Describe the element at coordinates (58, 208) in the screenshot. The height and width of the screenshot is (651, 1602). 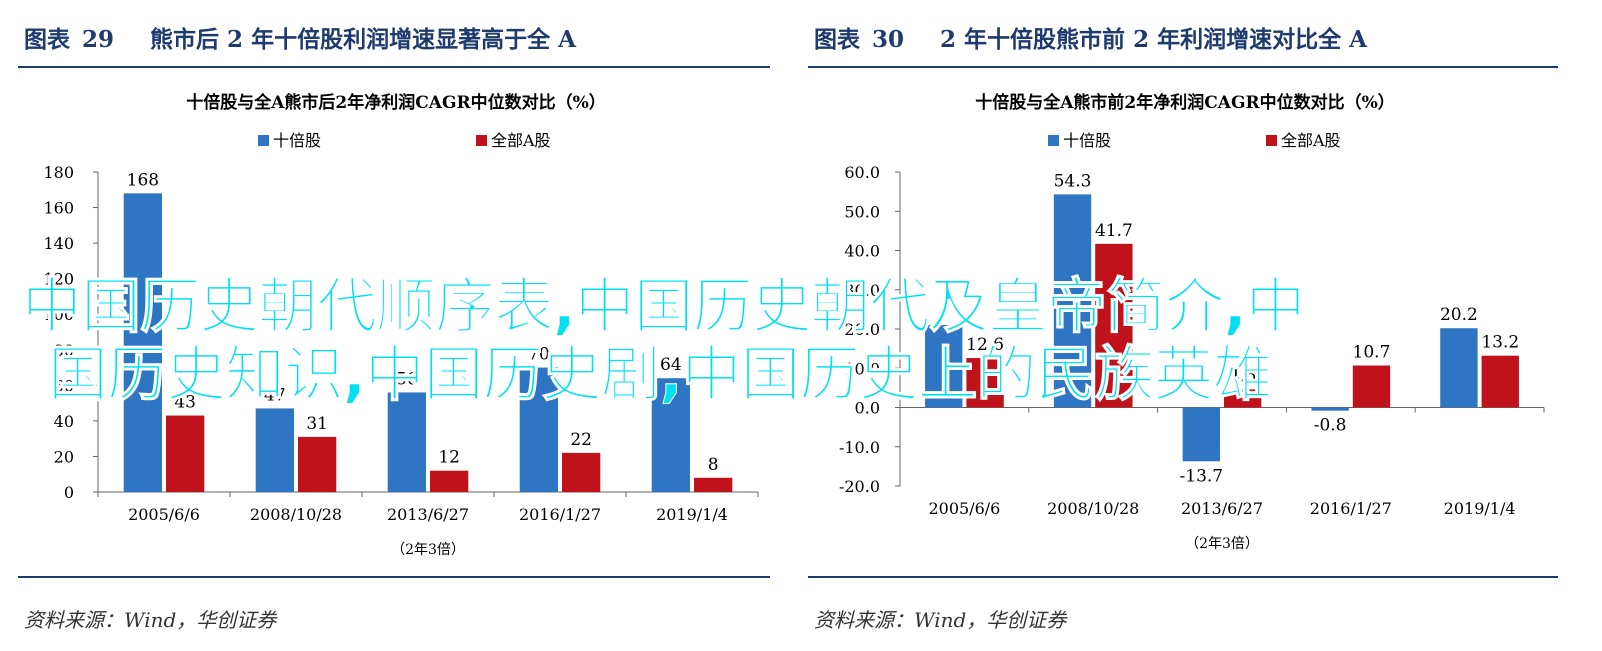
I see `y-tick-label: 160` at that location.